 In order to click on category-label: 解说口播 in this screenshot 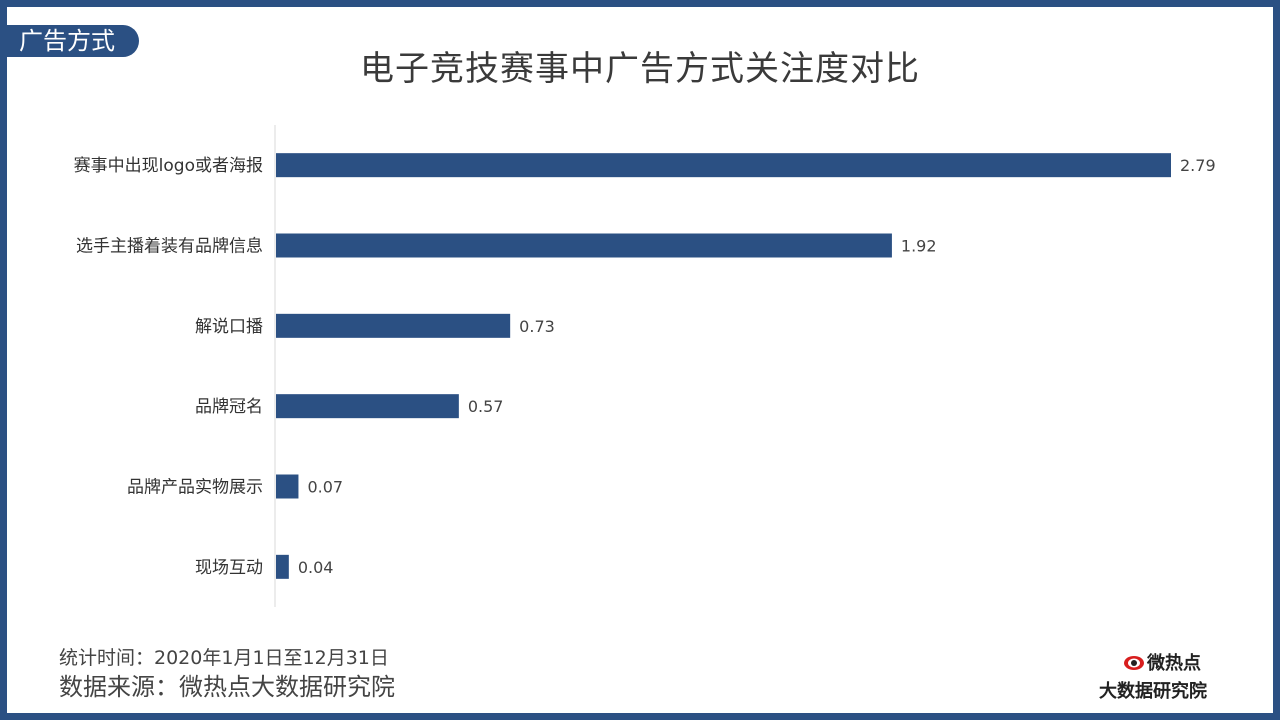, I will do `click(229, 327)`.